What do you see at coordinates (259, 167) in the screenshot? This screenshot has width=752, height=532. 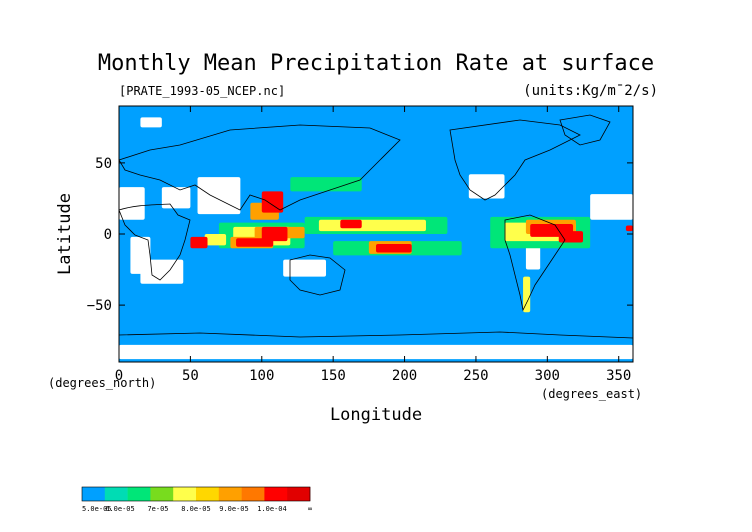 I see `coastline-eurasia` at bounding box center [259, 167].